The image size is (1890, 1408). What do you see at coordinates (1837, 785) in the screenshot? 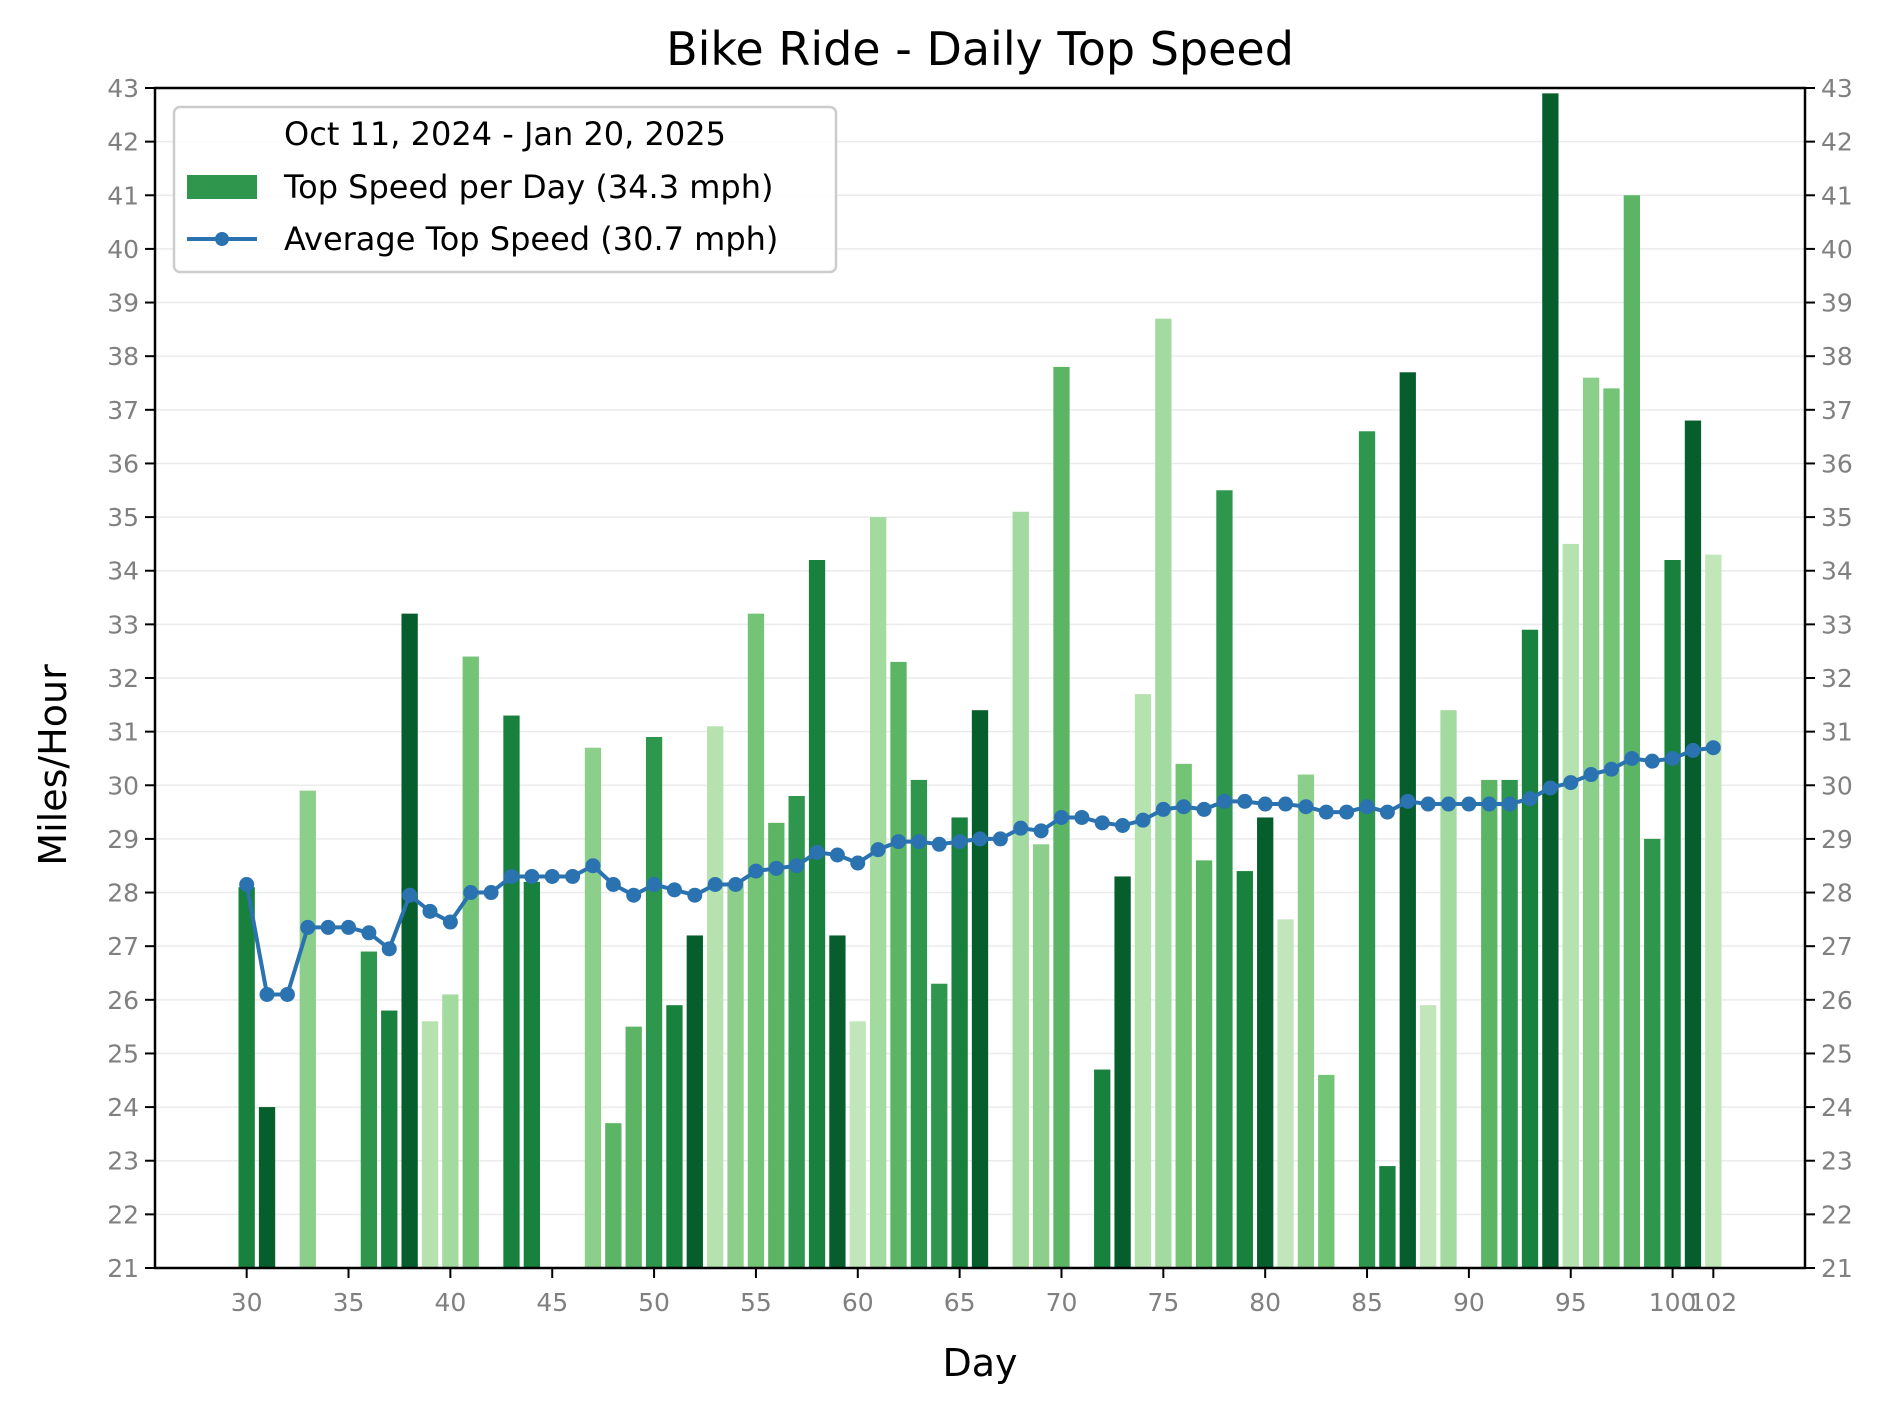
I see `y-tick-label-right: 30` at bounding box center [1837, 785].